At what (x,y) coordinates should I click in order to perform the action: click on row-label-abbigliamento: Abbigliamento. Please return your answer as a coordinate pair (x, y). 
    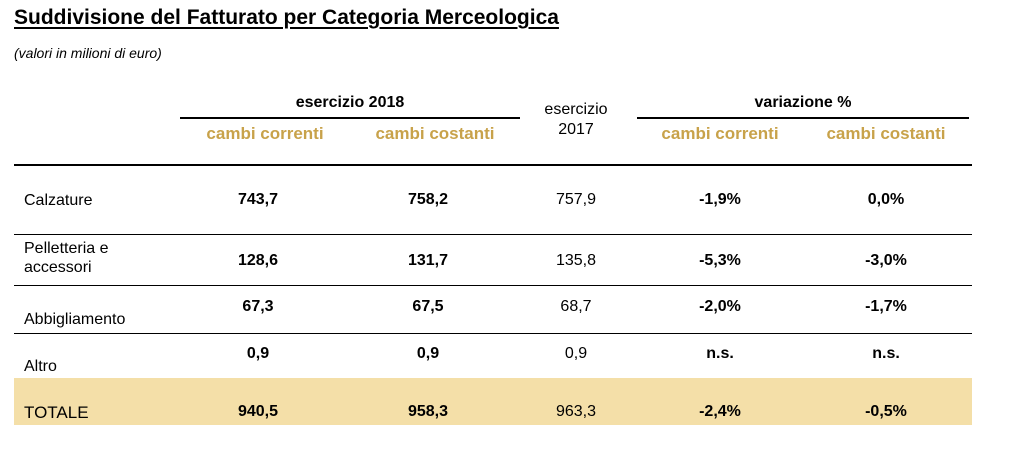
    Looking at the image, I should click on (74, 319).